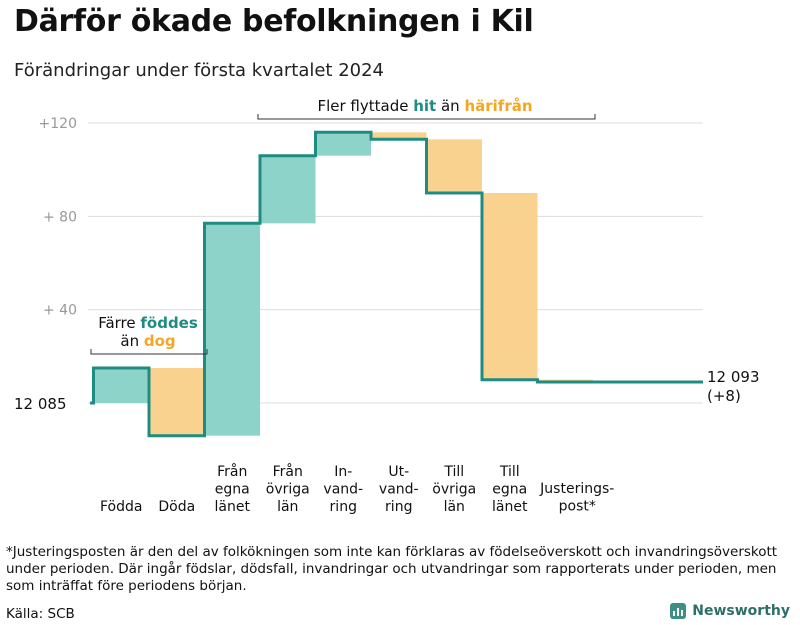  I want to click on start-value-label: 12 085, so click(40, 404).